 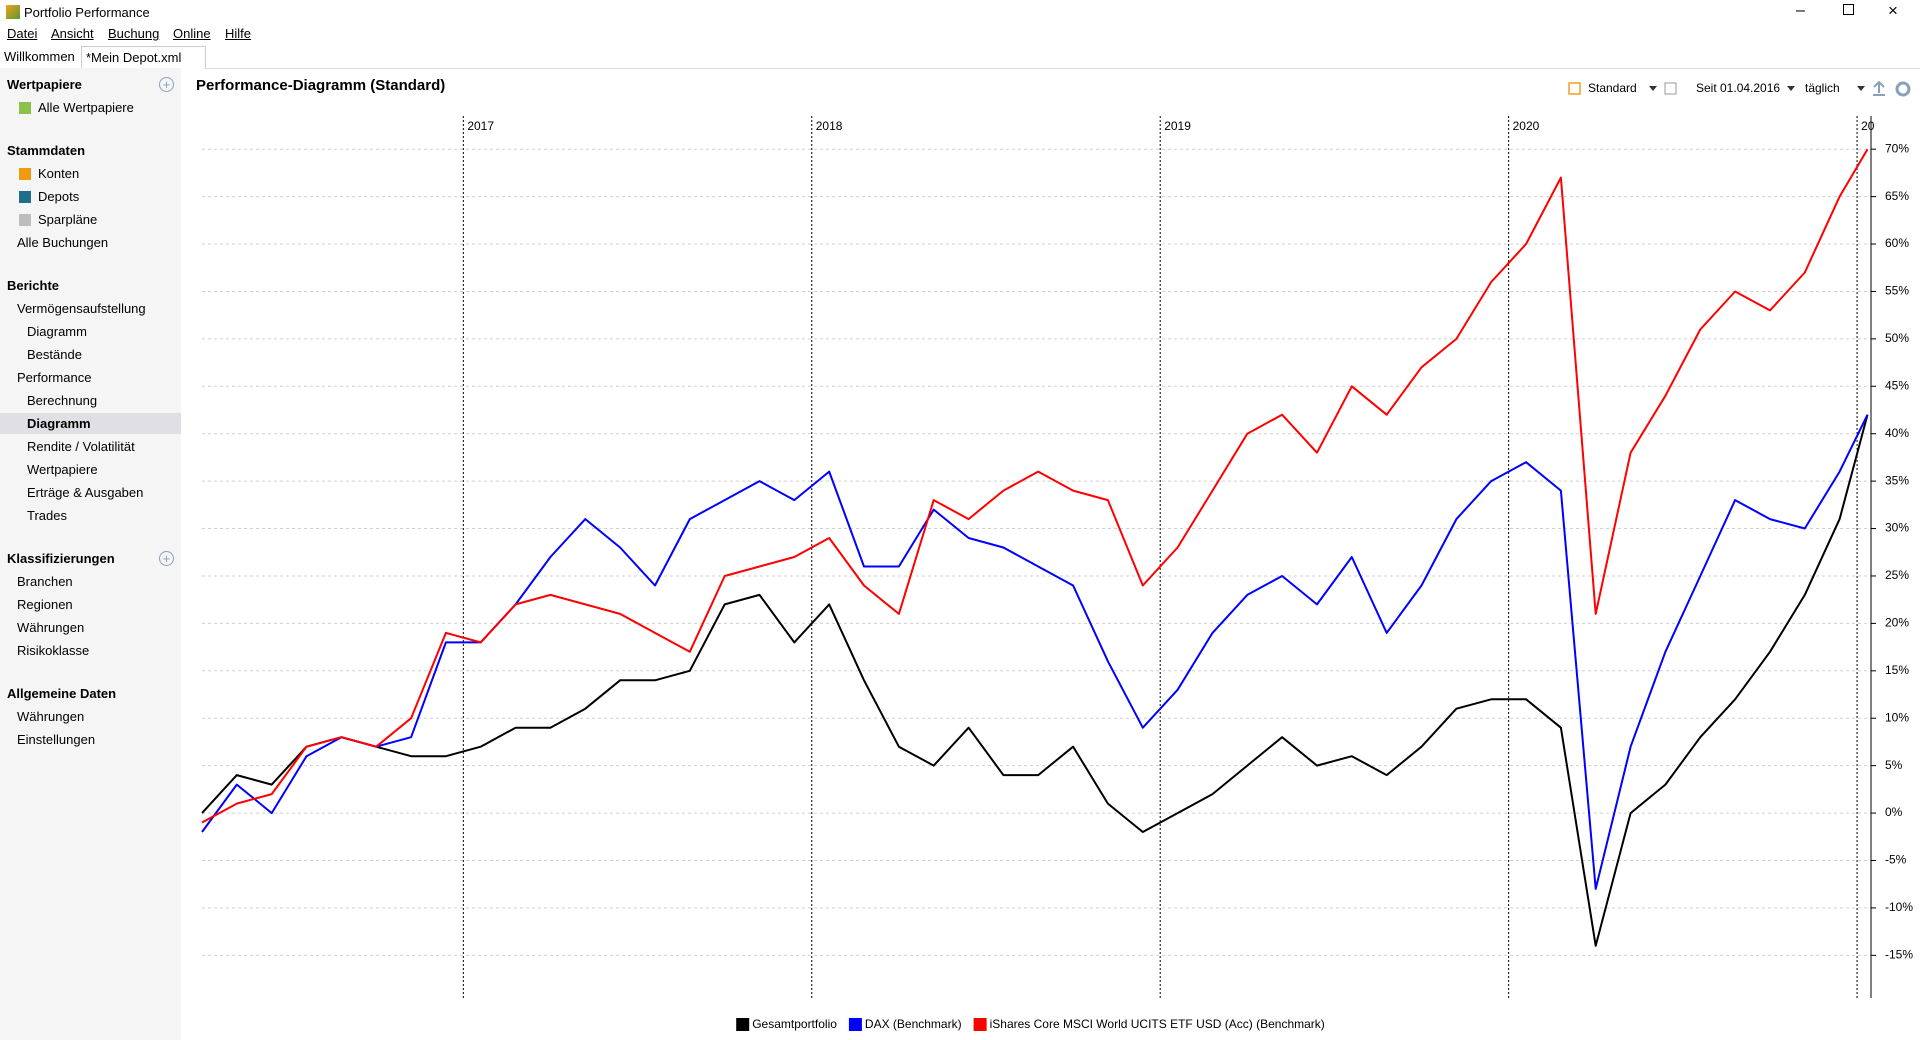 I want to click on nav-item: Depots, so click(x=59, y=196).